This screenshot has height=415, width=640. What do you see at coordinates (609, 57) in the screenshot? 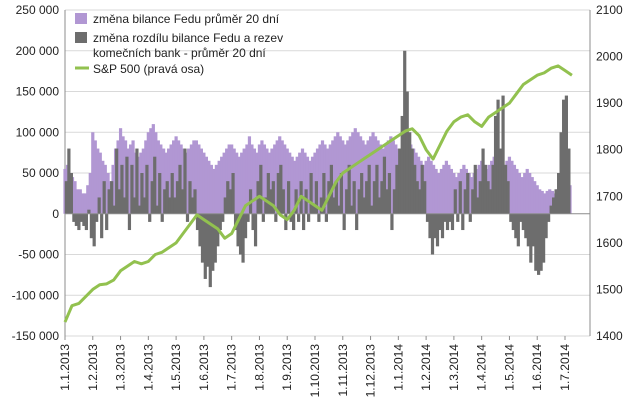
I see `right-tick-label-6: 2000` at bounding box center [609, 57].